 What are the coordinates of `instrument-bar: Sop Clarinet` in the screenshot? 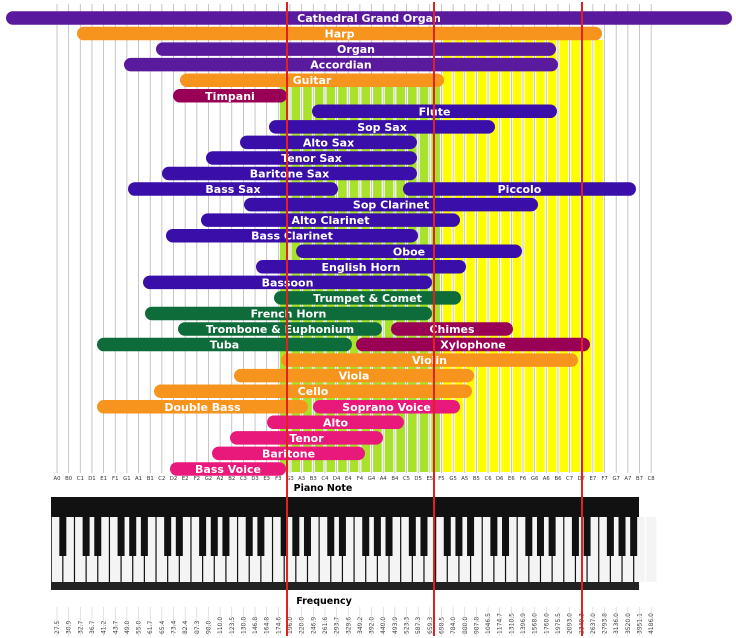 It's located at (391, 204).